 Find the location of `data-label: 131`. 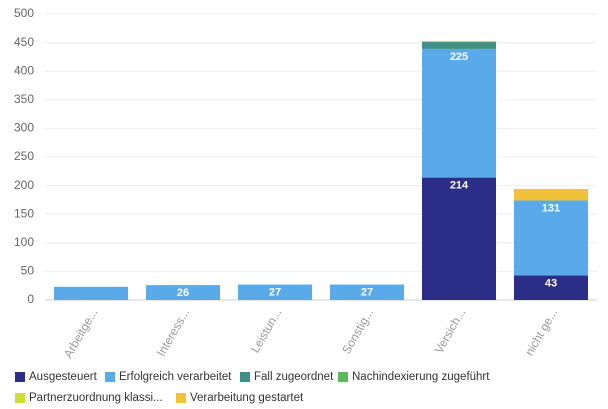

data-label: 131 is located at coordinates (551, 208).